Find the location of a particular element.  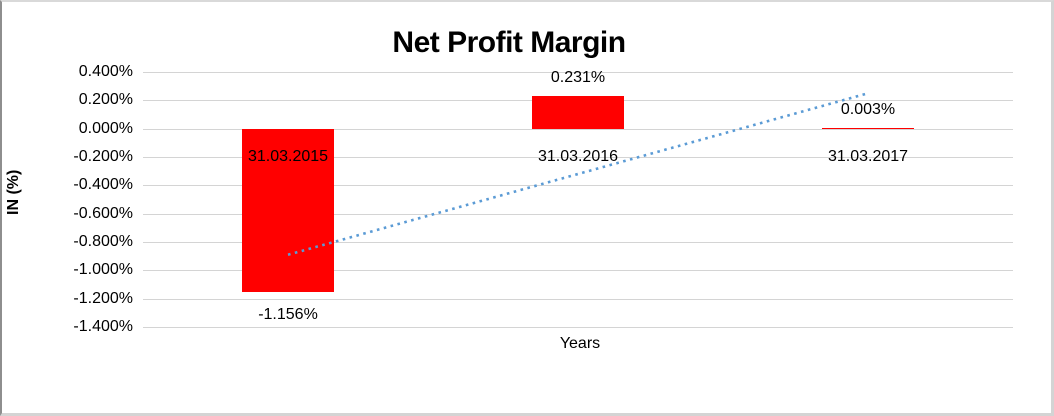

y-tick-label: 0.400% is located at coordinates (105, 71).